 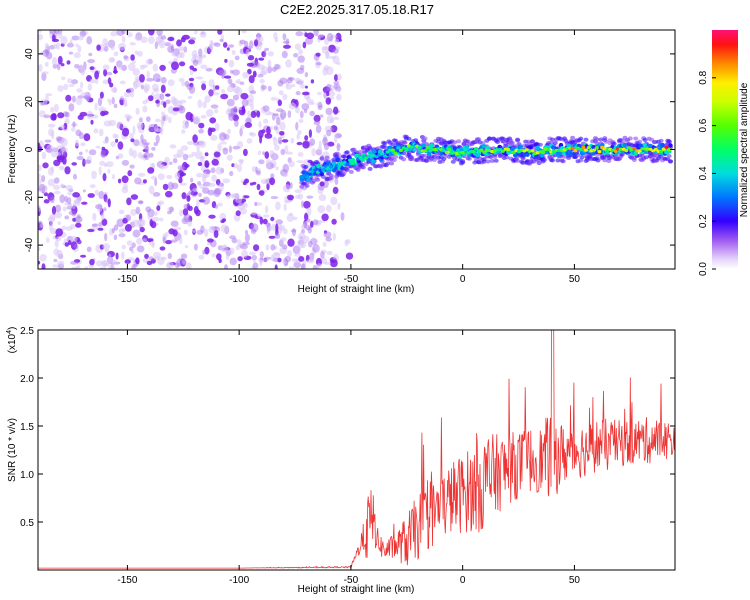 I want to click on snr-y-tick-label: 2.5, so click(x=27, y=331).